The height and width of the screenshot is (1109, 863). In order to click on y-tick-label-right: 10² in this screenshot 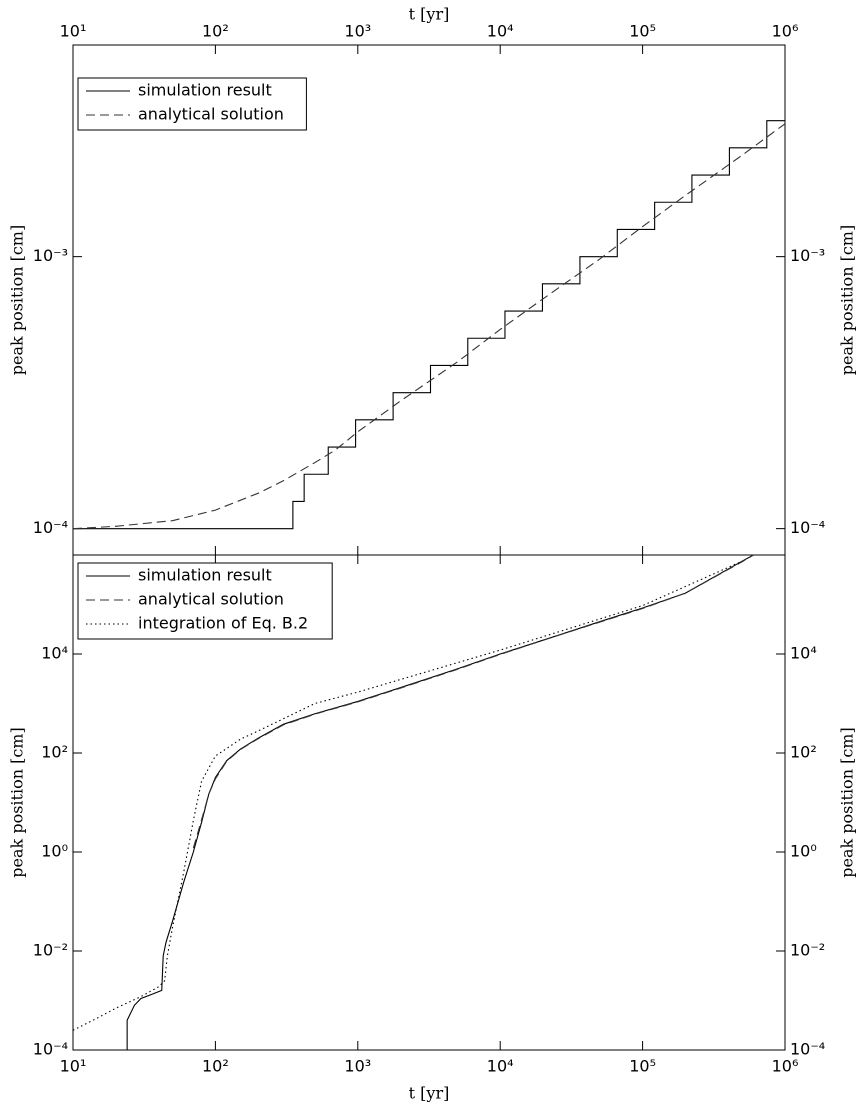, I will do `click(803, 752)`.